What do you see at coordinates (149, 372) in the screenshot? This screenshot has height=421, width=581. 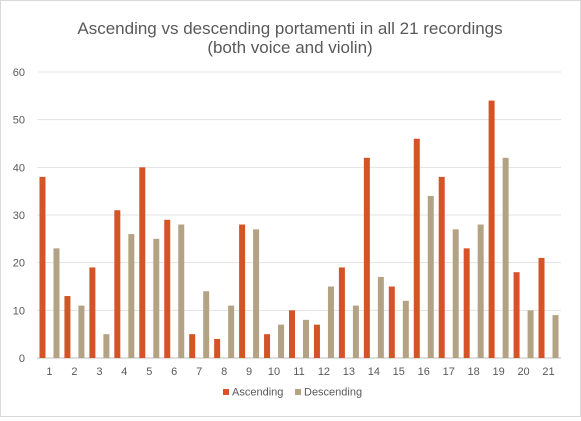 I see `x-tick-label: 5` at bounding box center [149, 372].